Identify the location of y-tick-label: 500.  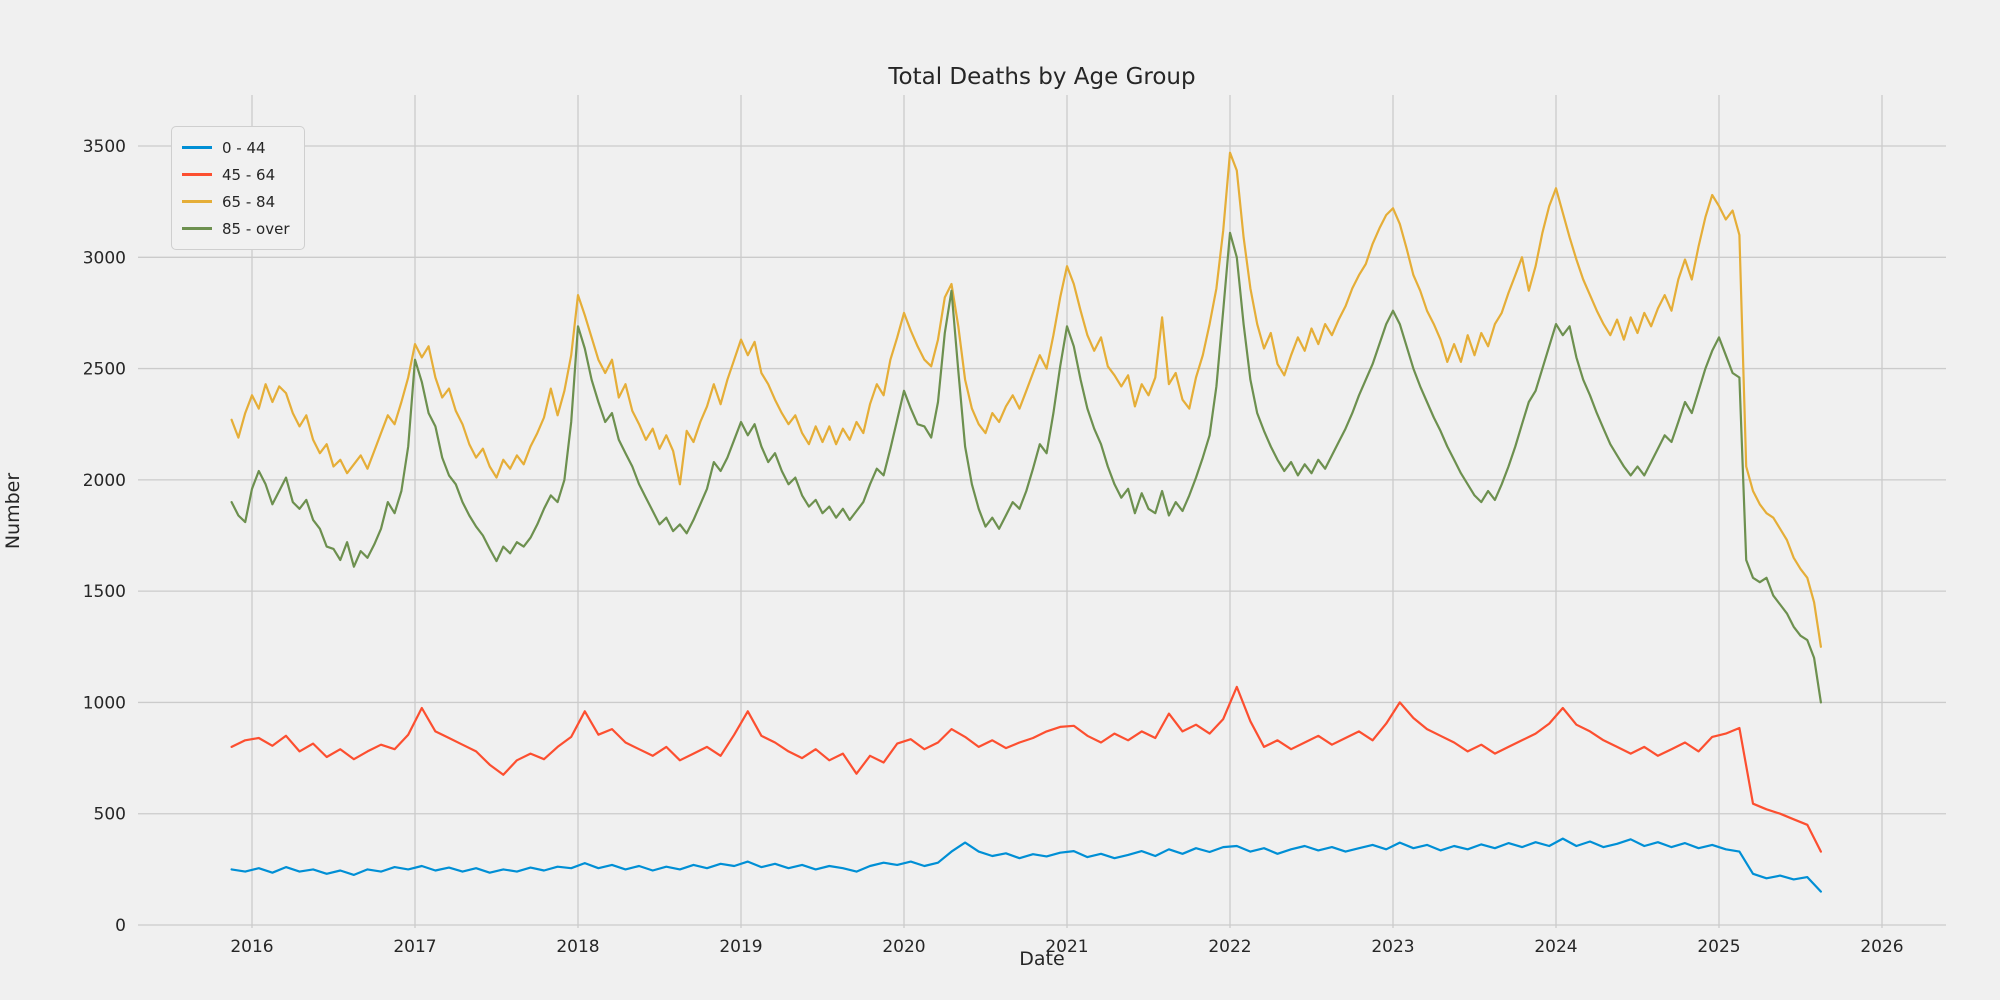
(110, 815).